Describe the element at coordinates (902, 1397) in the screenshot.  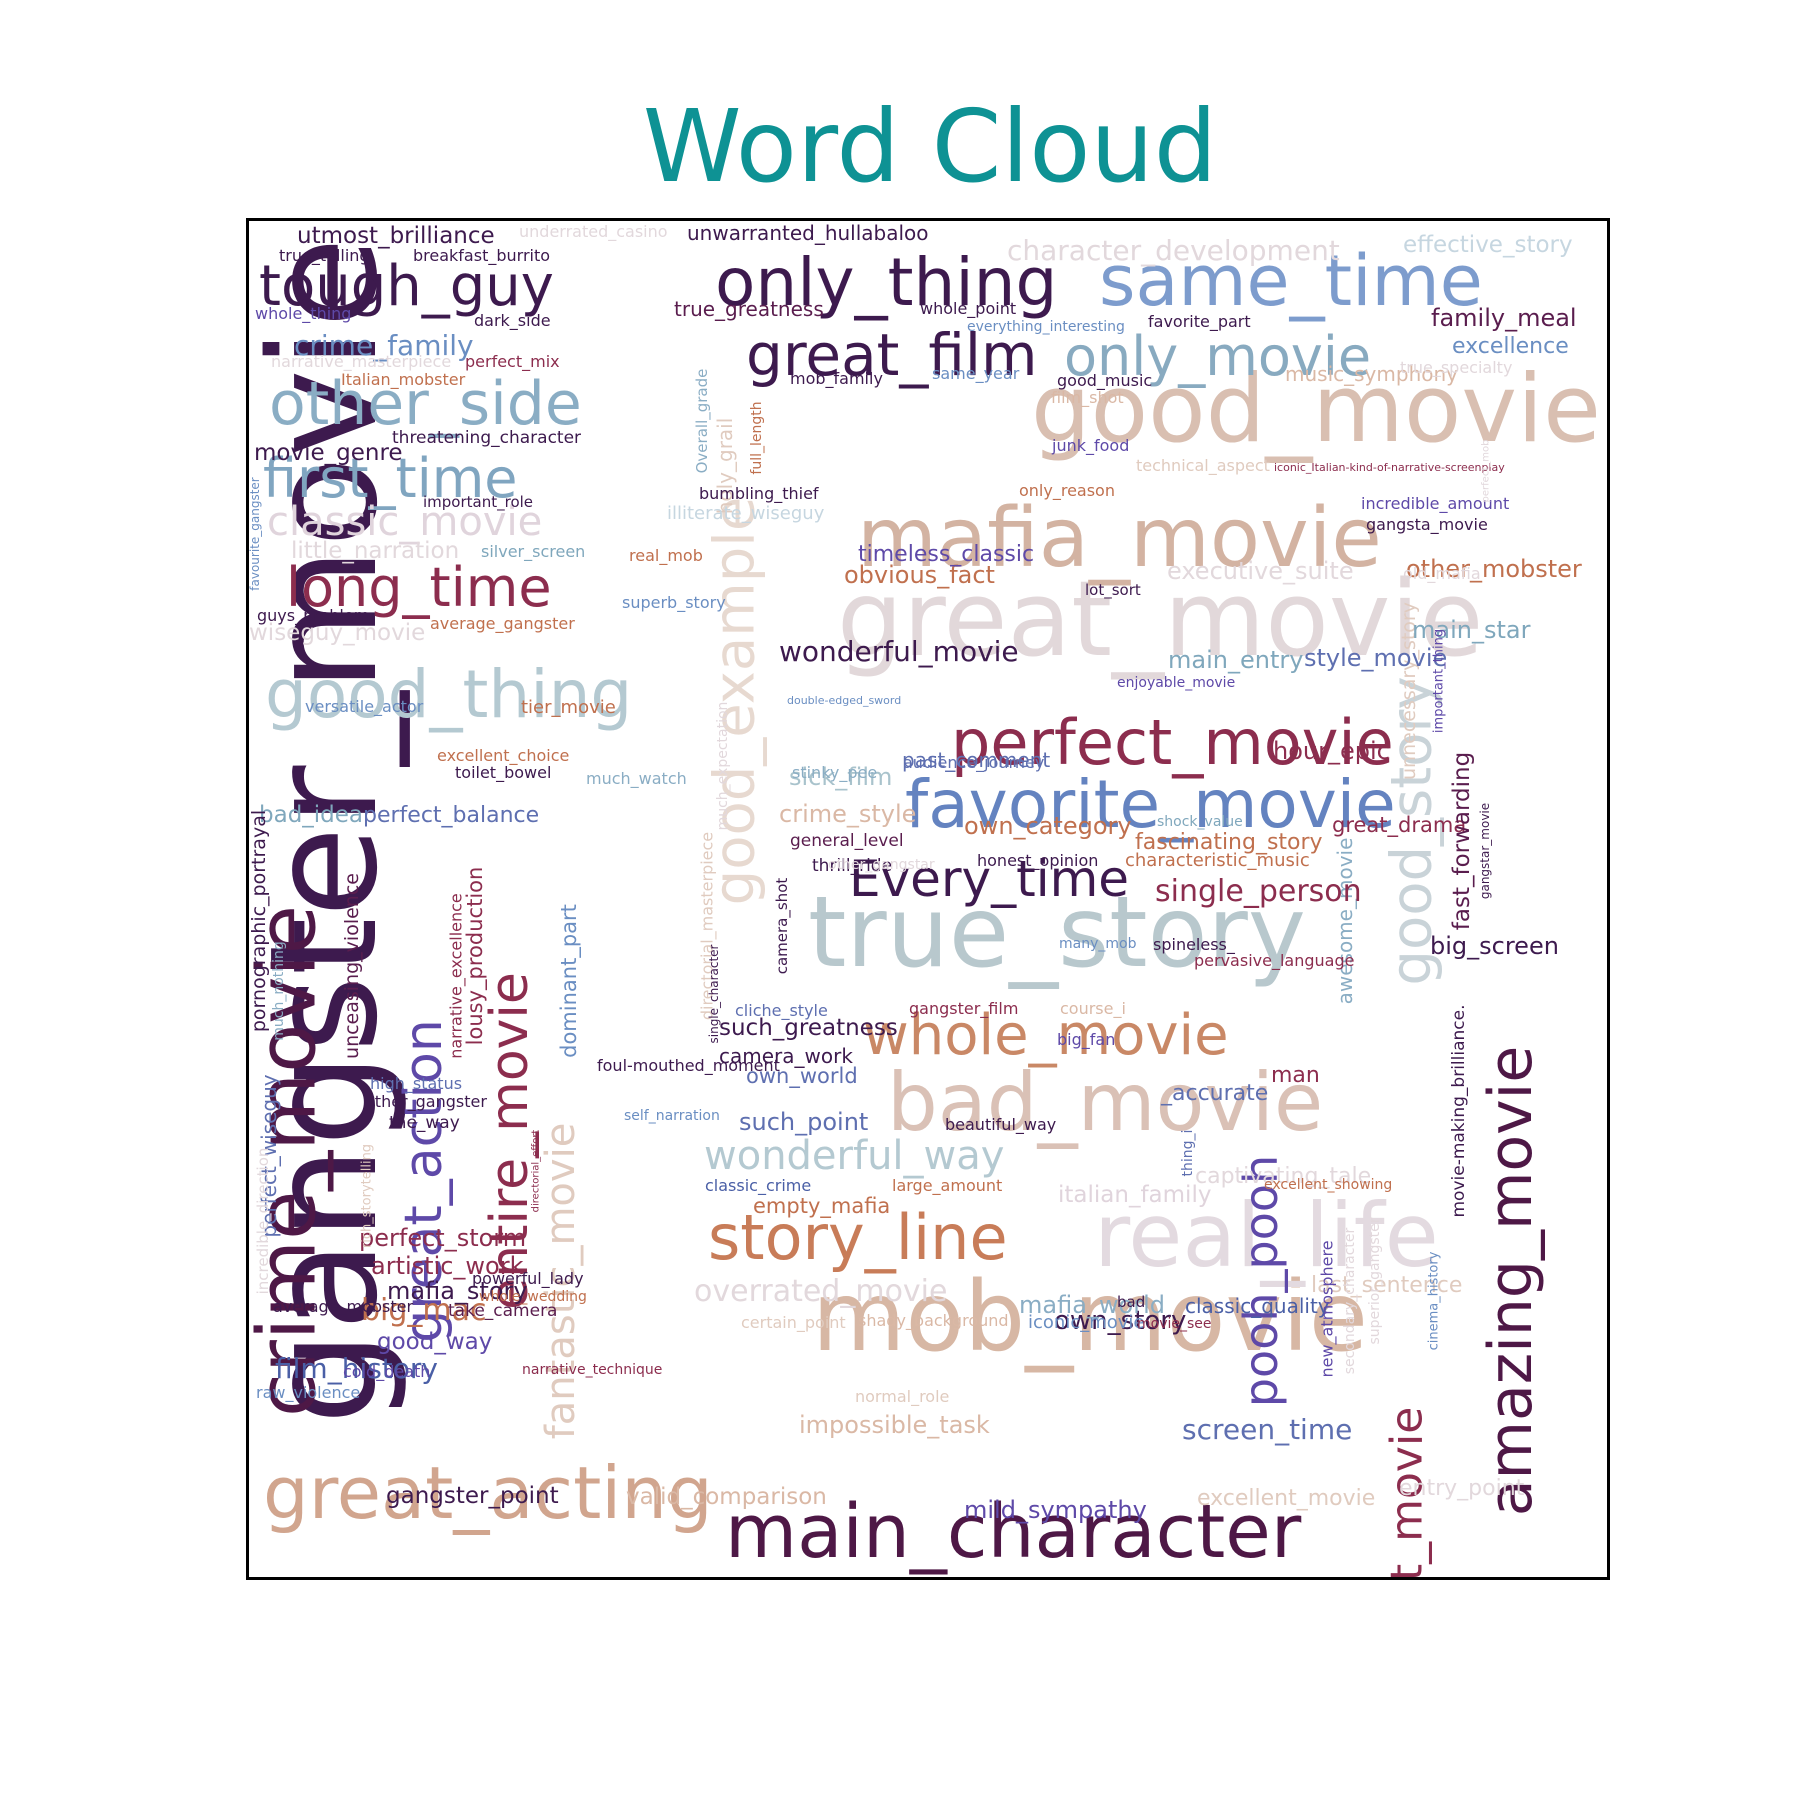
I see `word-normal-role: normal_role` at that location.